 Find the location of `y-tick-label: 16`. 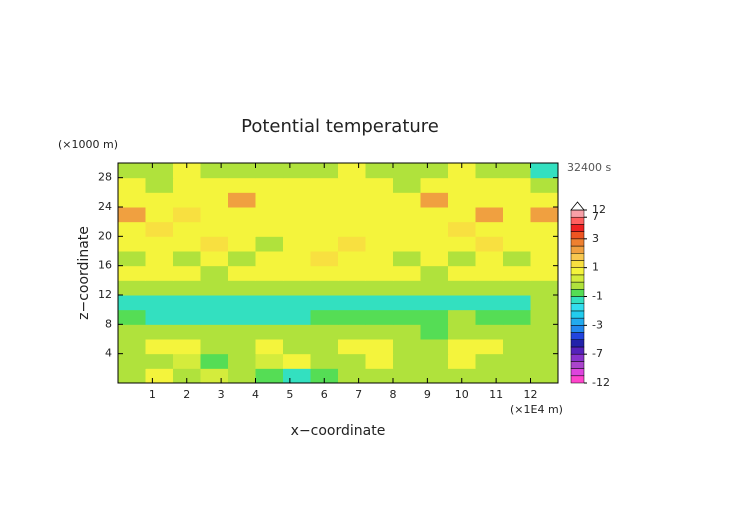

y-tick-label: 16 is located at coordinates (105, 265).